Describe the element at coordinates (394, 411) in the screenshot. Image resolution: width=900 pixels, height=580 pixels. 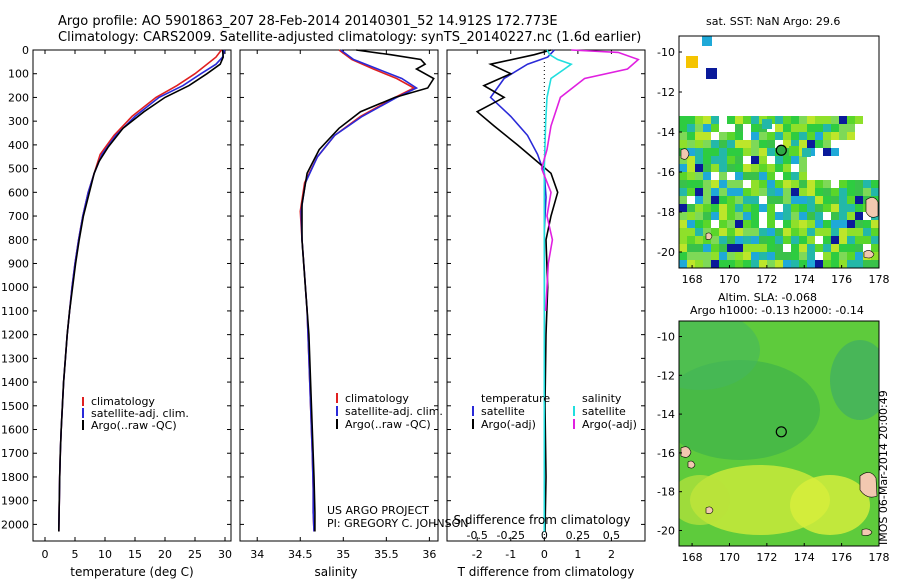
I see `legend-label-satellite: satellite-adj. clim.` at that location.